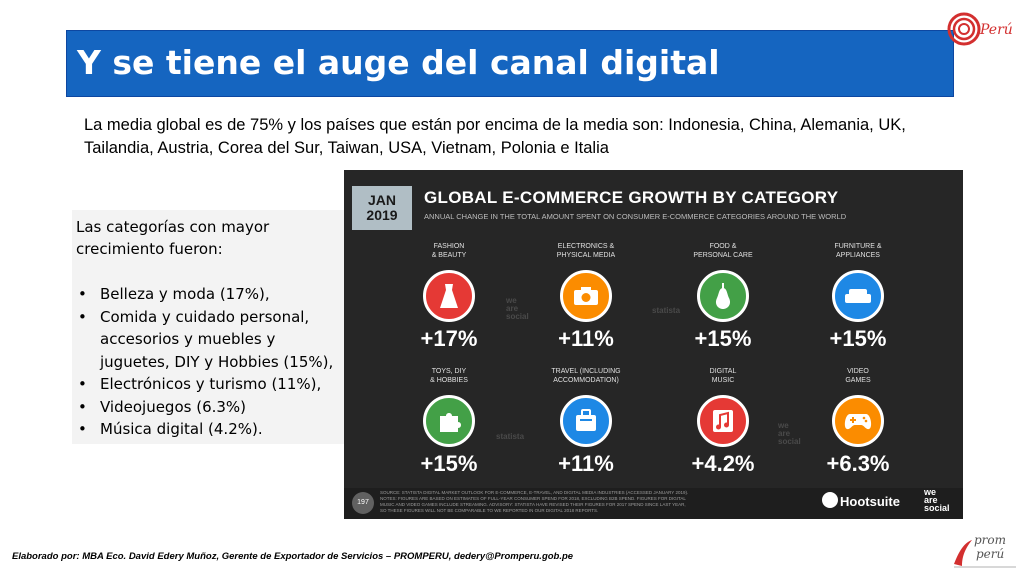 The width and height of the screenshot is (1024, 576). I want to click on slide-title: Y se tiene el auge del canal digital, so click(398, 62).